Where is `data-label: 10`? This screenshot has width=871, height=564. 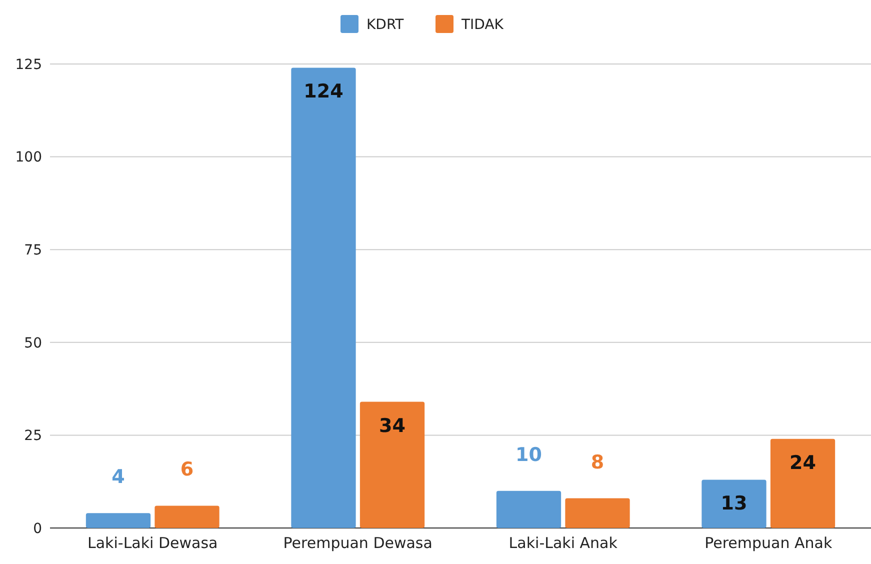 data-label: 10 is located at coordinates (529, 455).